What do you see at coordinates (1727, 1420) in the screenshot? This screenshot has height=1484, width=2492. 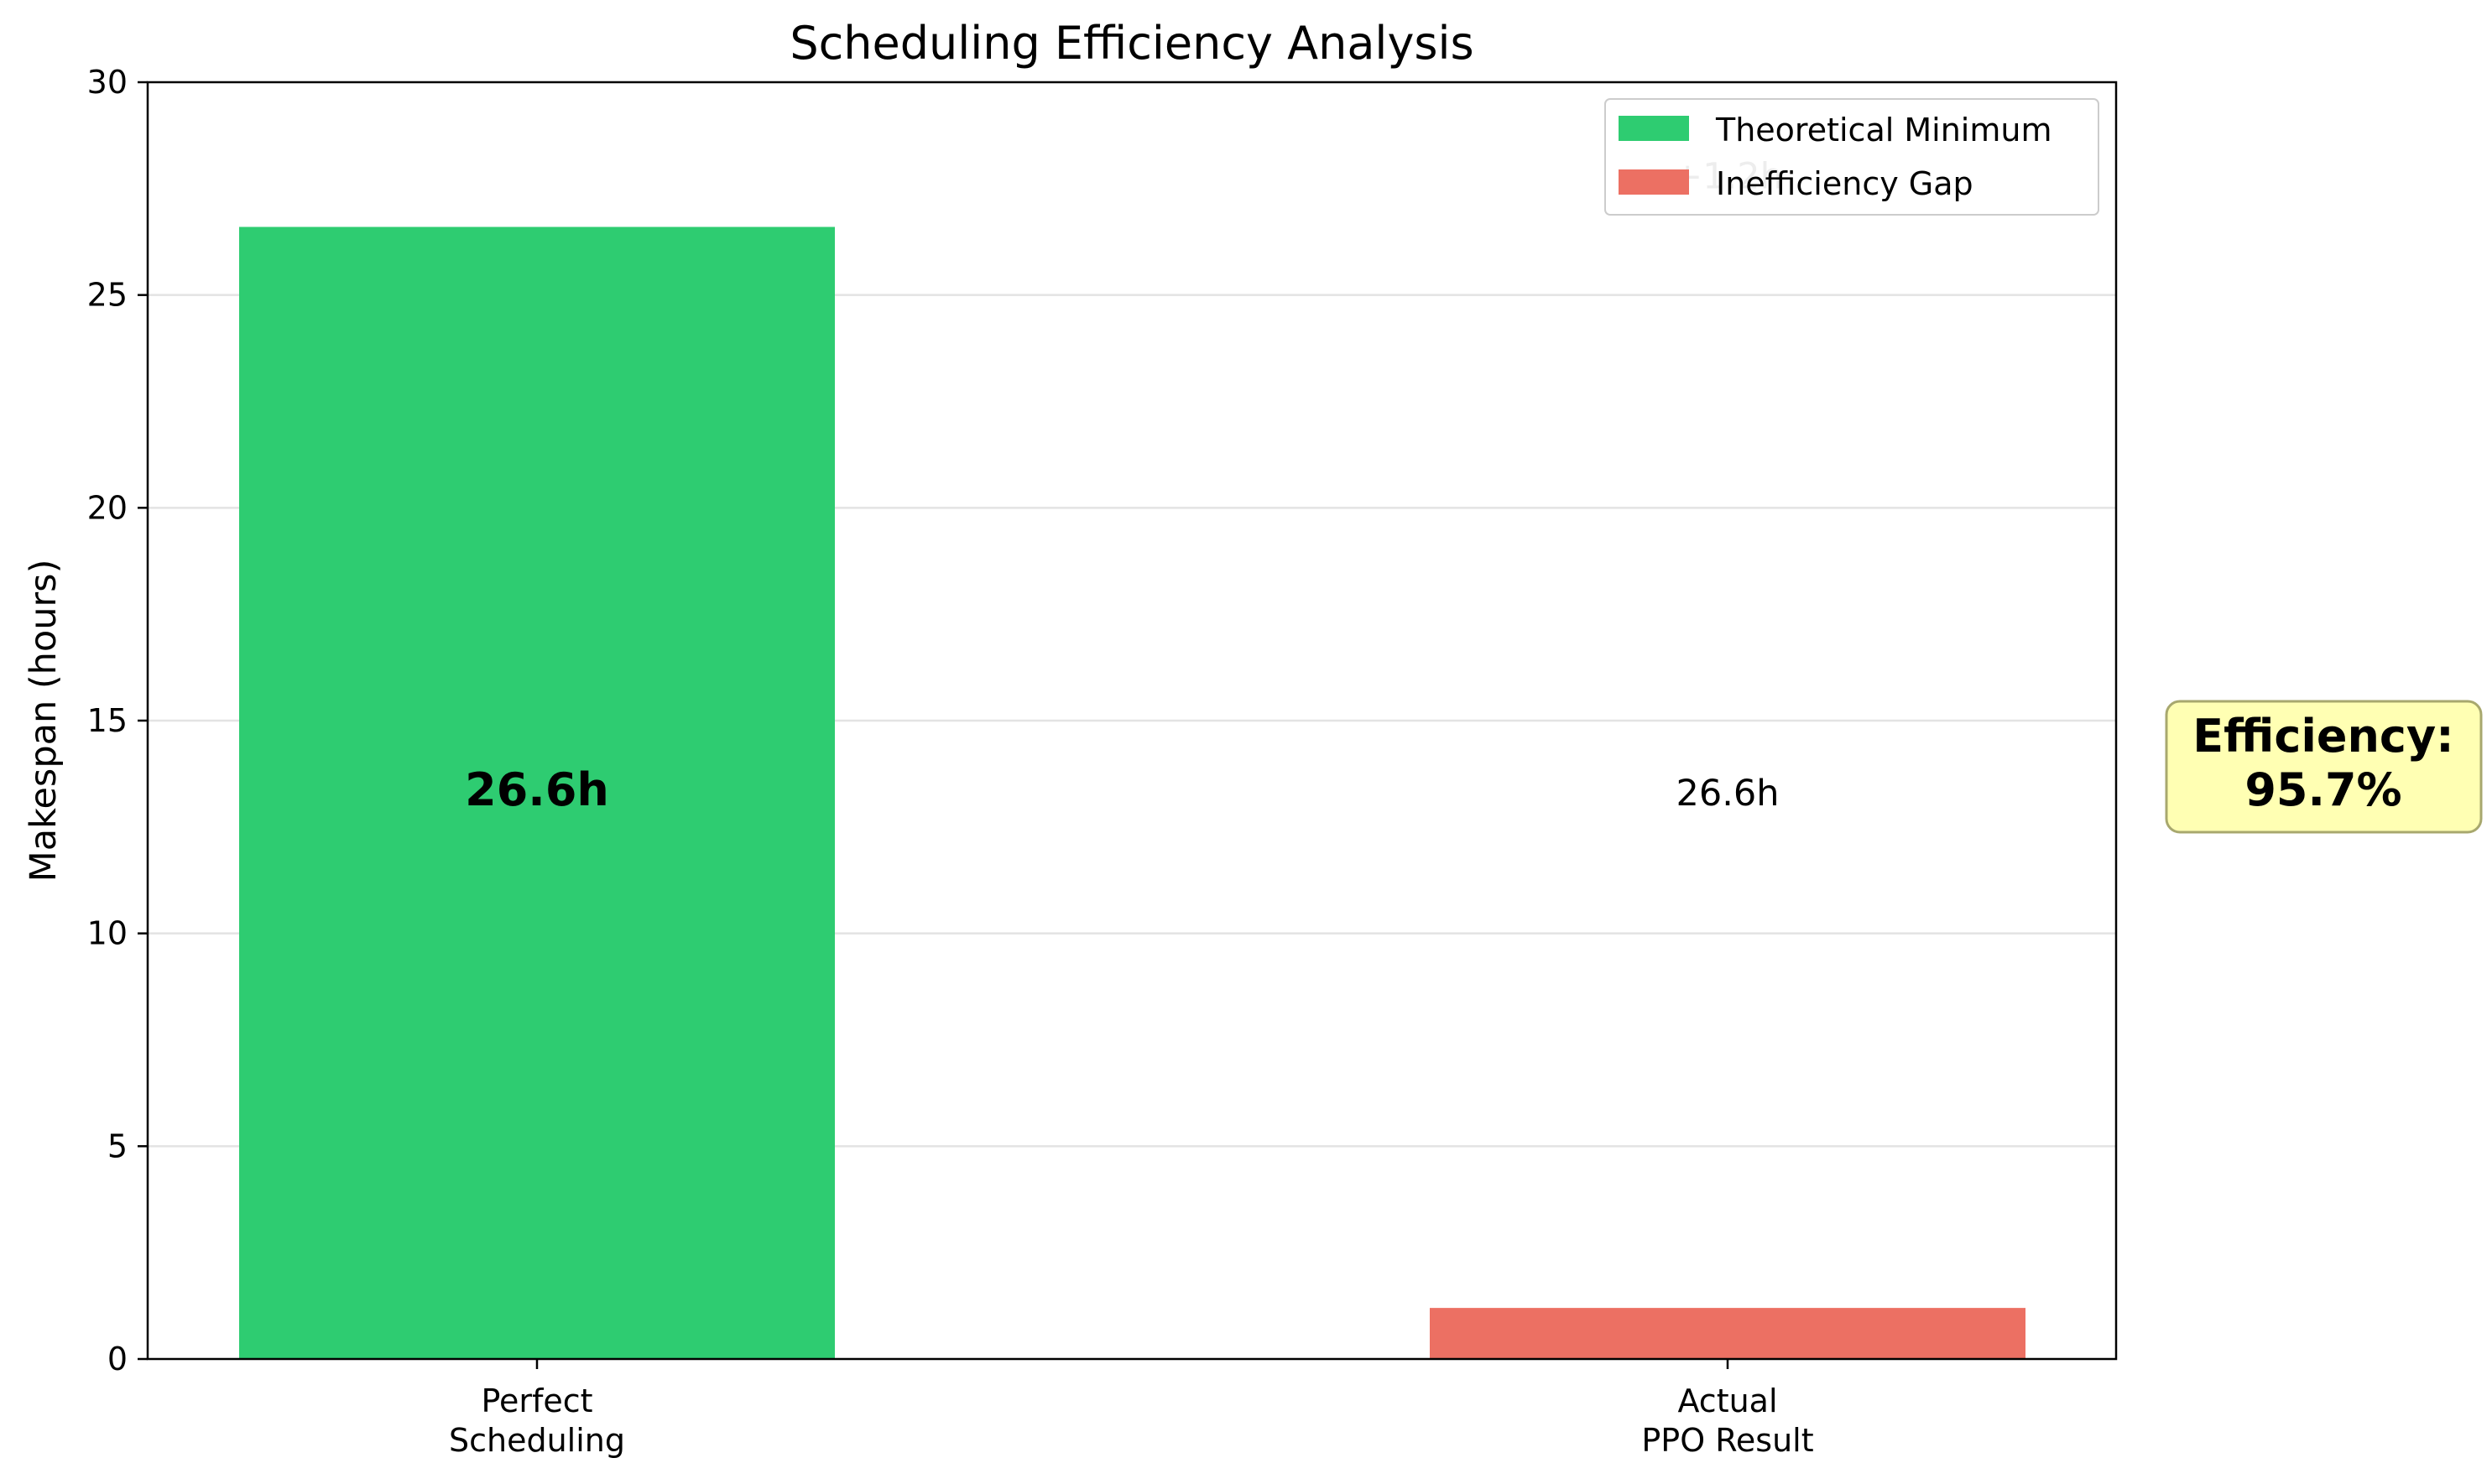 I see `x-tick-label: Actual PPO Result` at bounding box center [1727, 1420].